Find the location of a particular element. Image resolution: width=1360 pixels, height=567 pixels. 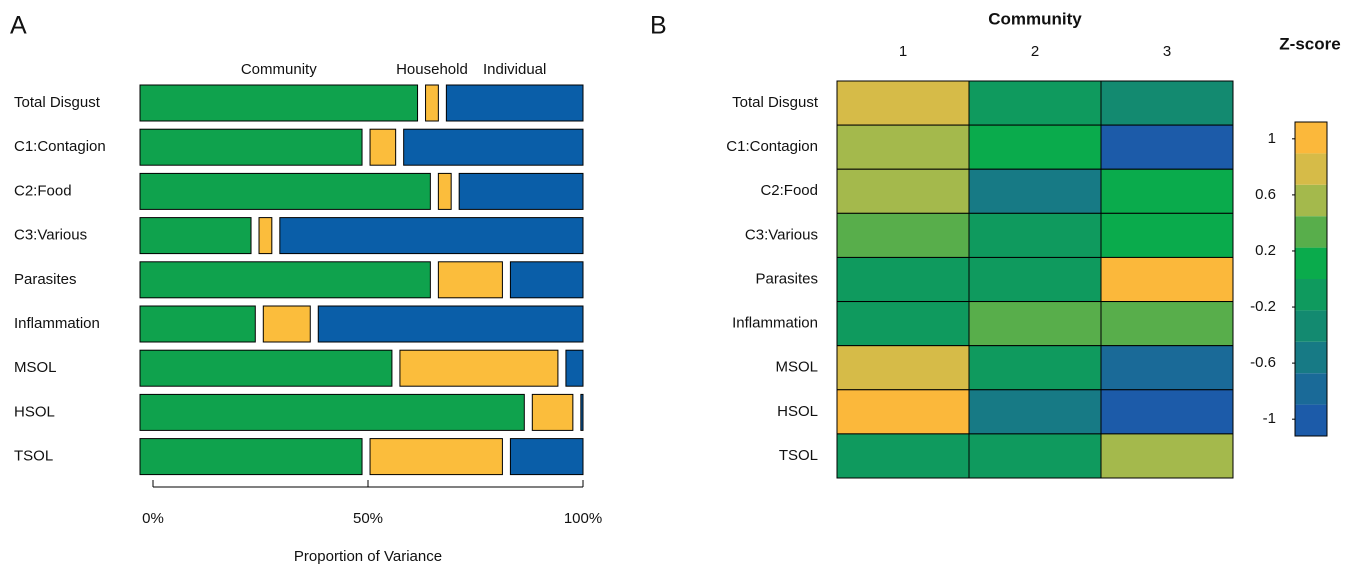

column-label: 1 is located at coordinates (903, 51).